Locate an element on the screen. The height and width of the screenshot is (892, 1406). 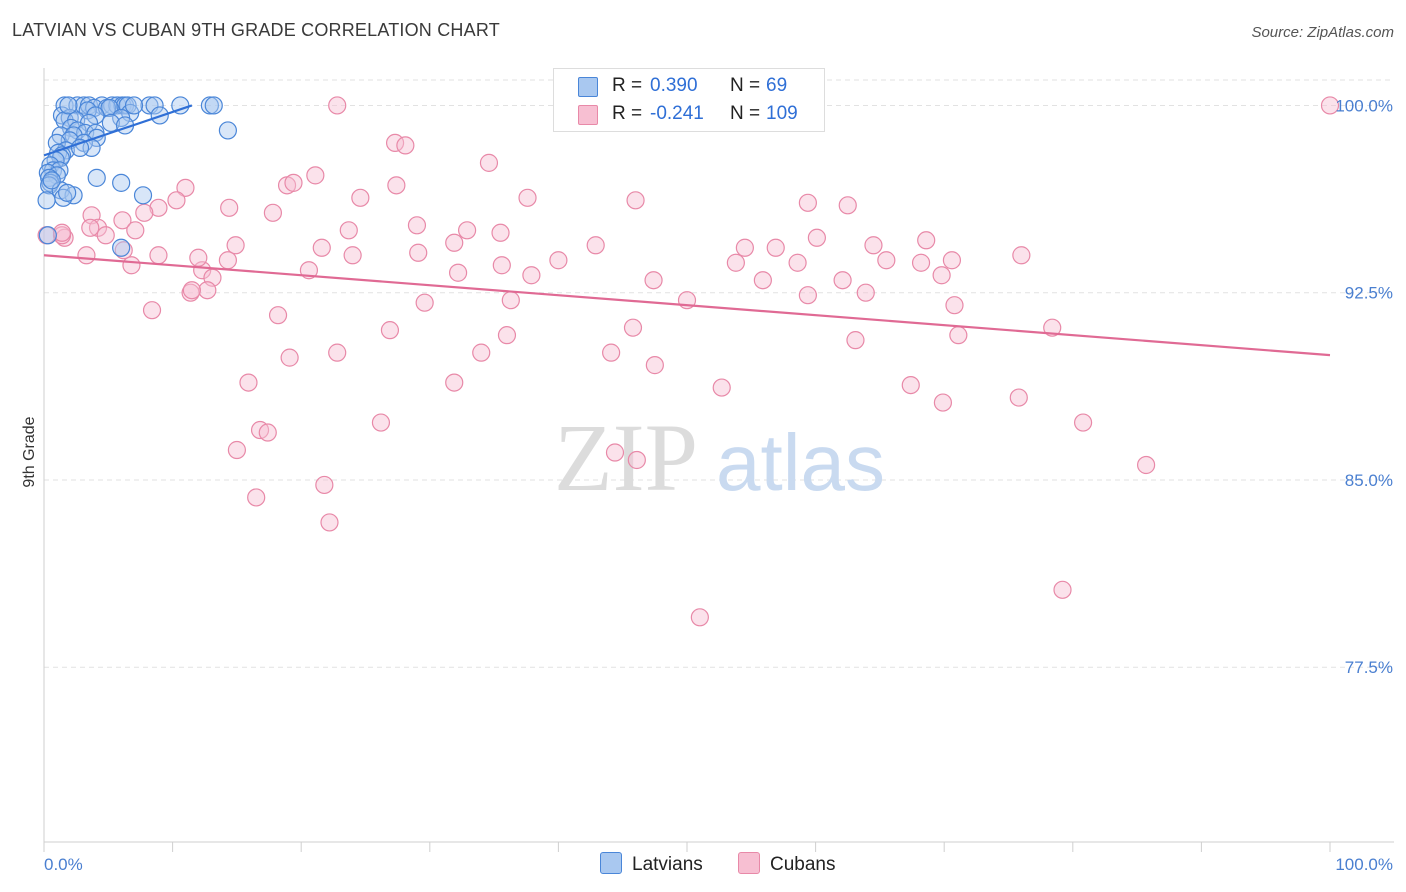
watermark: ZIP atlas is located at coordinates (719, 457).